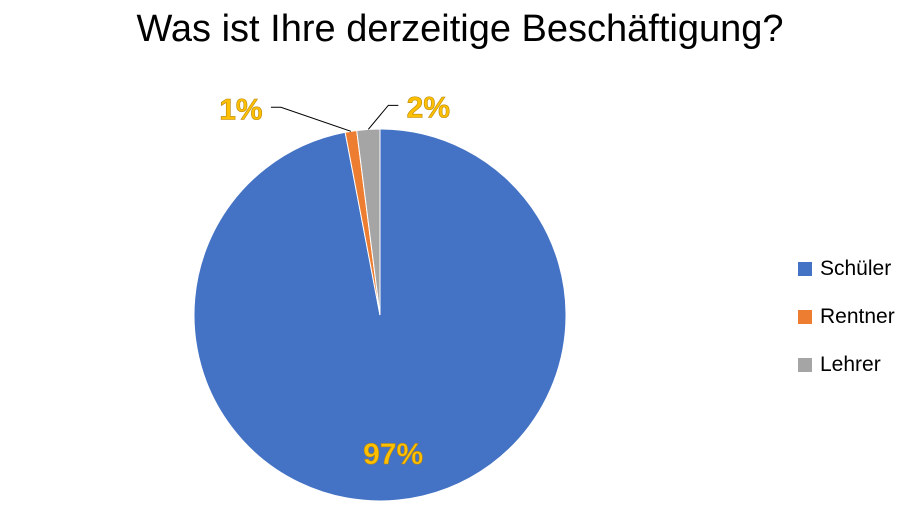  I want to click on legend: Schüler Rentner Lehrer, so click(846, 327).